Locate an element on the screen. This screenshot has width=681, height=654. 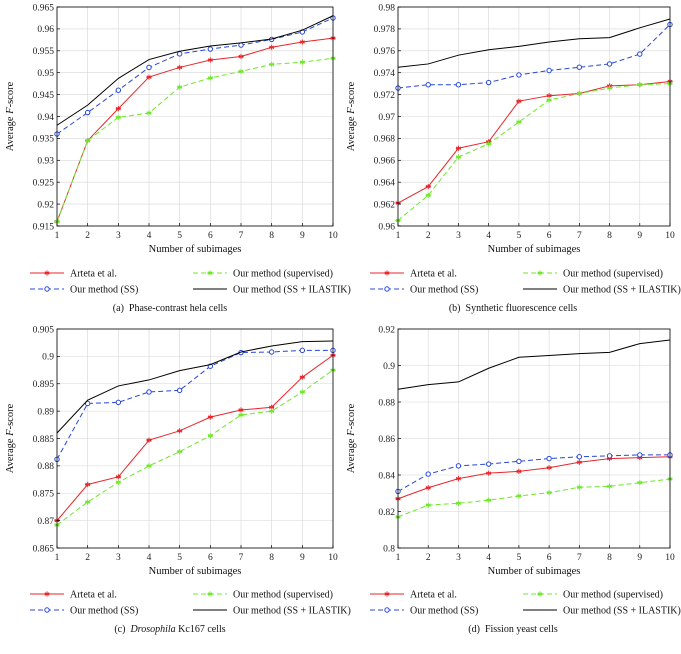
x-tick-label: 8 is located at coordinates (271, 236).